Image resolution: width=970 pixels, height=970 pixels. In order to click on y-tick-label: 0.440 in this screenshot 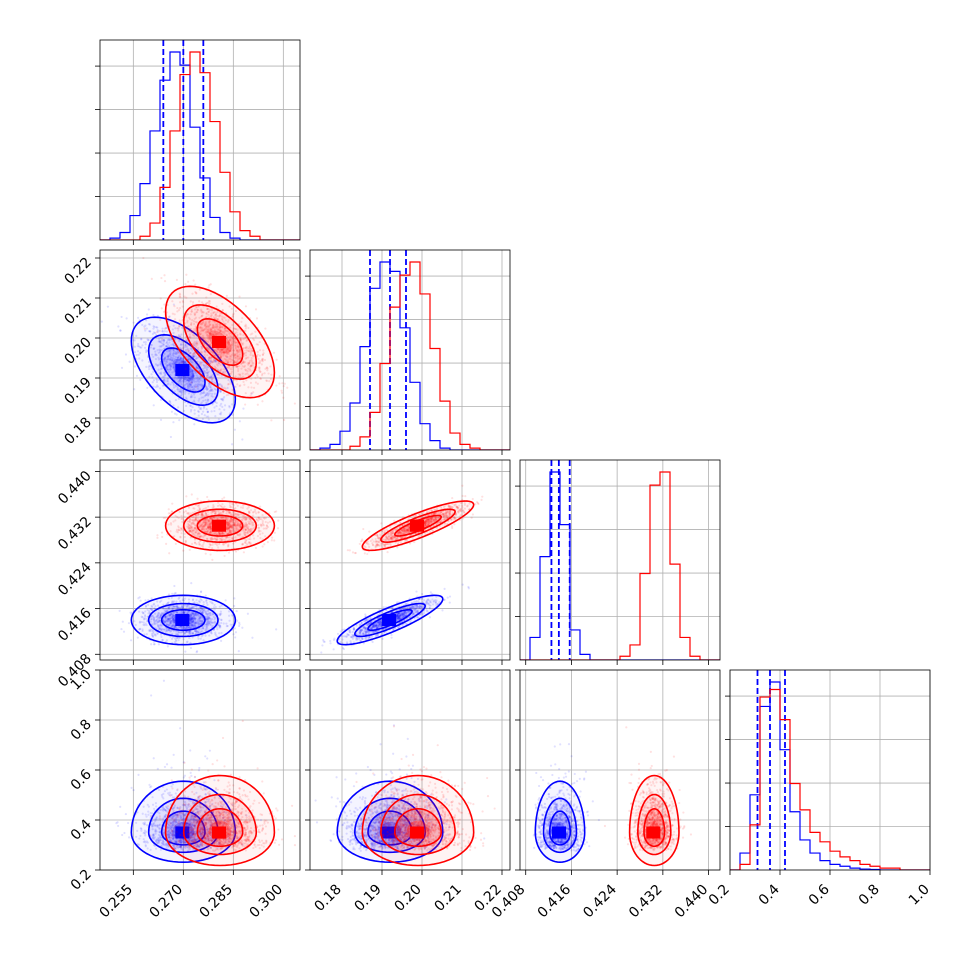, I will do `click(75, 488)`.